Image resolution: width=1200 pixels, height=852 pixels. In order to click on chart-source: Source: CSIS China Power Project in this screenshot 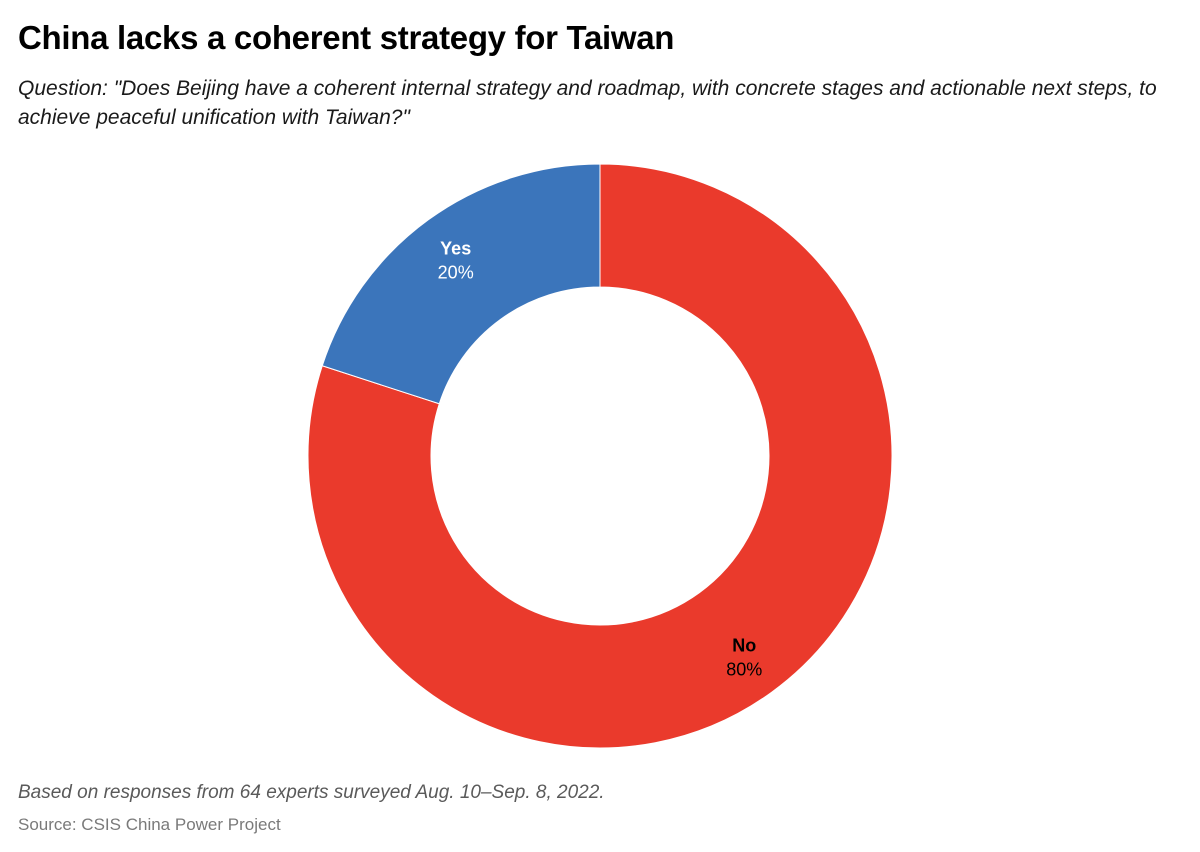, I will do `click(149, 824)`.